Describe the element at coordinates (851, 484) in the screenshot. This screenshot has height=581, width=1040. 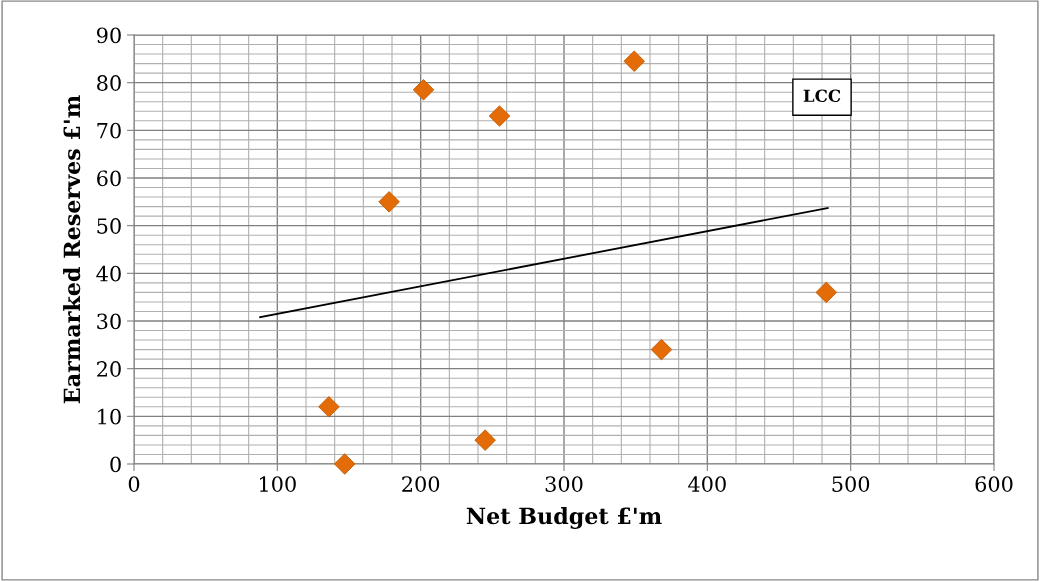
I see `x-tick-label: 500` at that location.